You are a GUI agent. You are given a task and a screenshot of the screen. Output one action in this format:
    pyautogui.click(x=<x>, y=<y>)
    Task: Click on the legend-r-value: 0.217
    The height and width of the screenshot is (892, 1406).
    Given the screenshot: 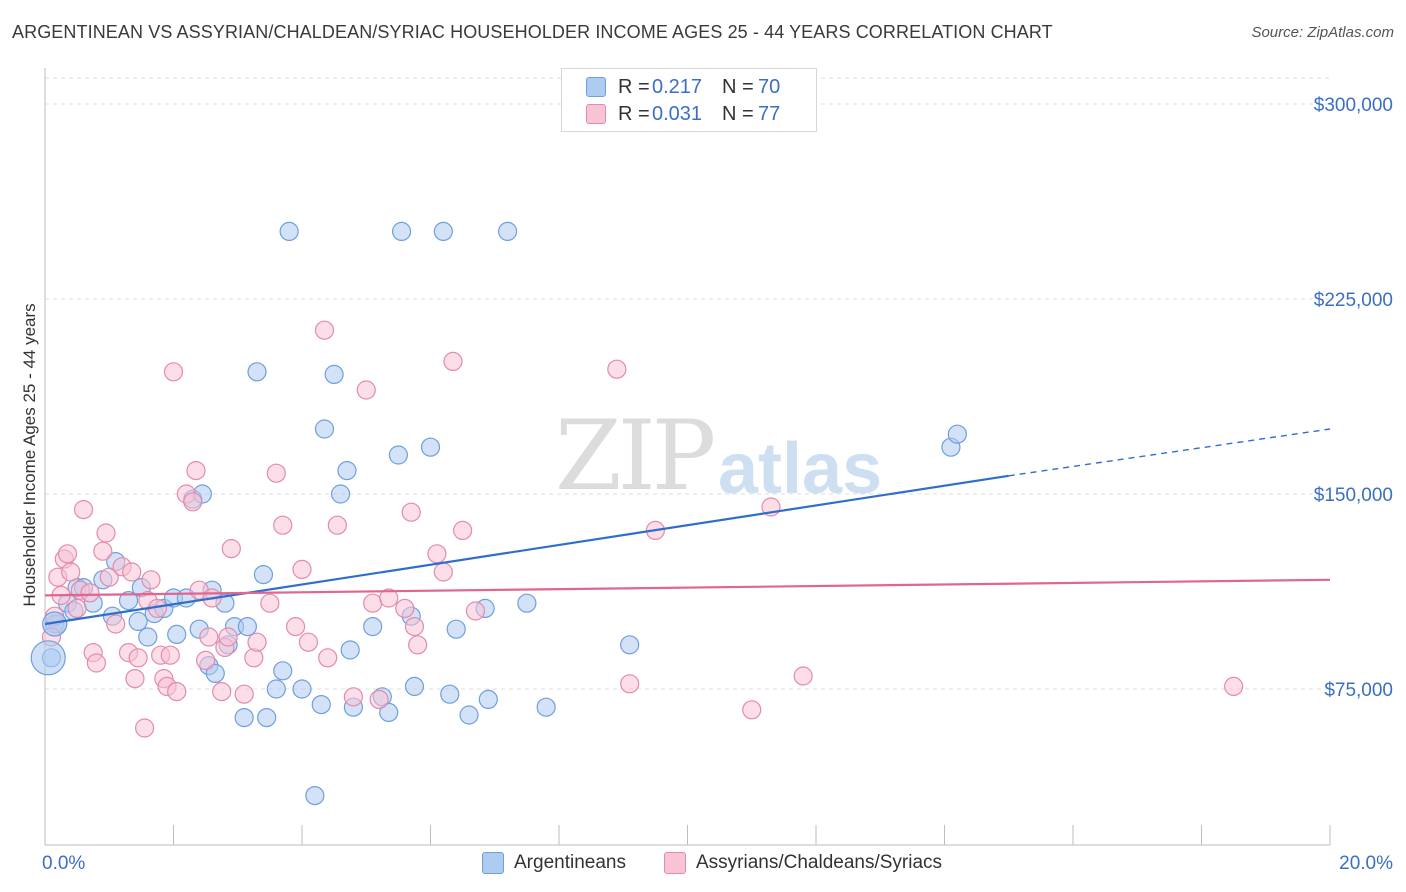 What is the action you would take?
    pyautogui.click(x=677, y=86)
    